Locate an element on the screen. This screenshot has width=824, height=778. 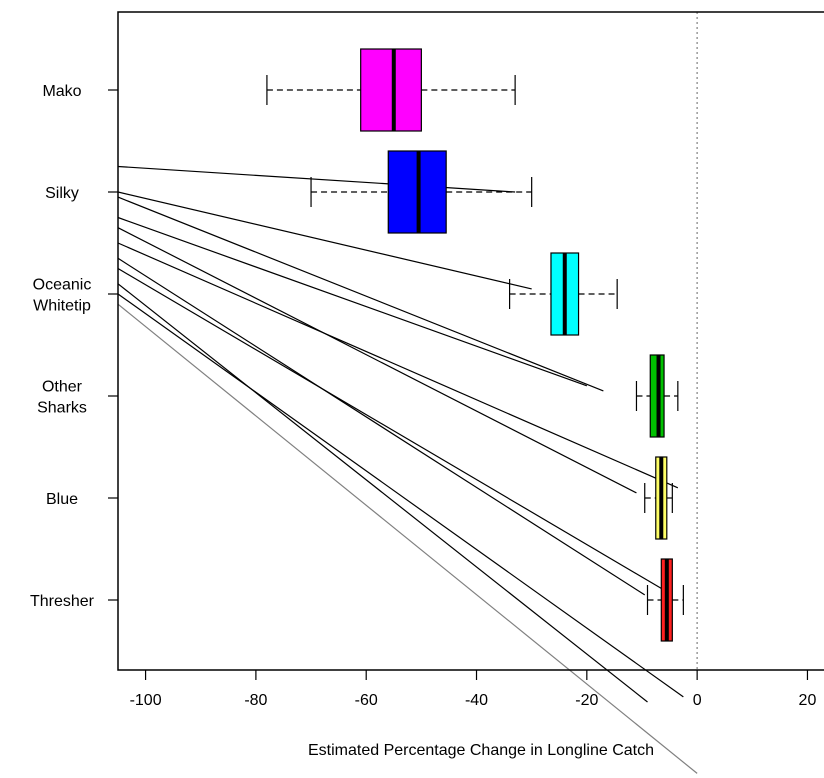
box-thresher is located at coordinates (665, 600).